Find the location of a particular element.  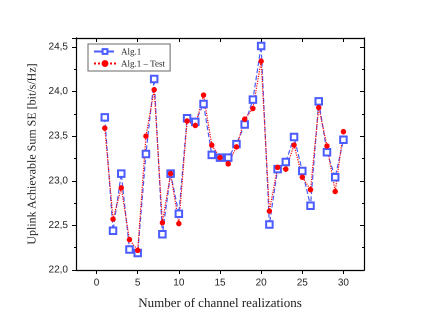

y-tick-label: 24,5 is located at coordinates (58, 46).